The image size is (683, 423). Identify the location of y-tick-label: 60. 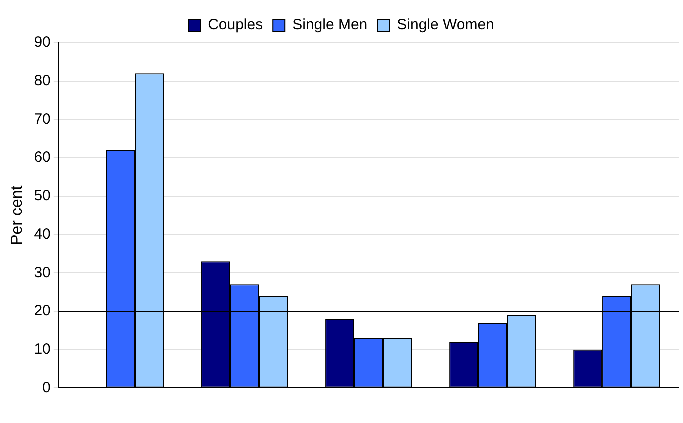
(42, 157).